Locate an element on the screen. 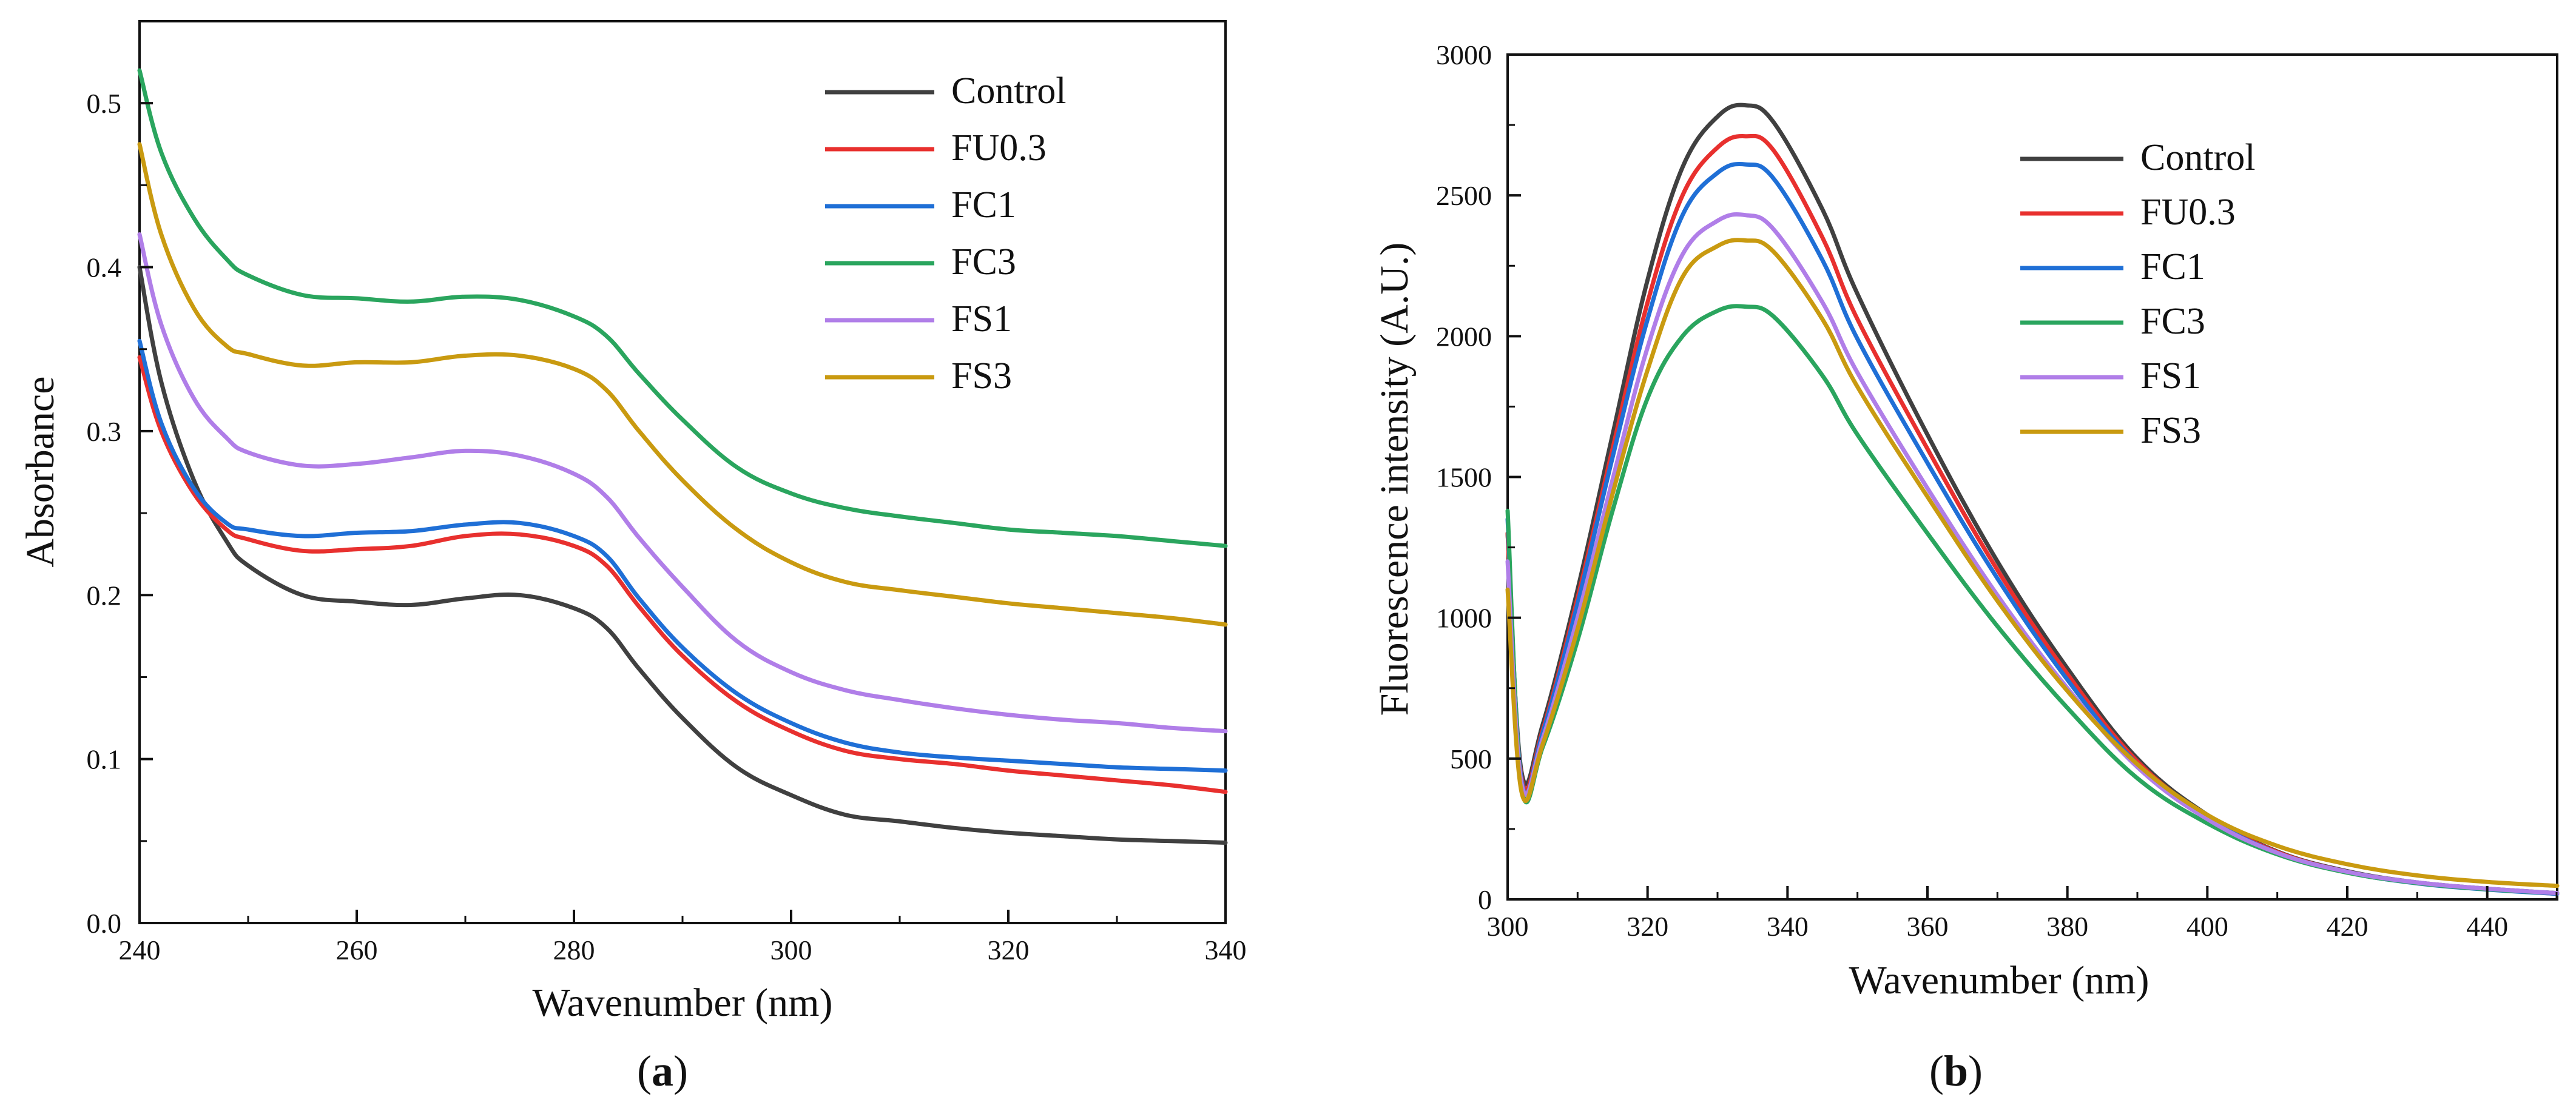  y-tick-label: 0.0 is located at coordinates (105, 923).